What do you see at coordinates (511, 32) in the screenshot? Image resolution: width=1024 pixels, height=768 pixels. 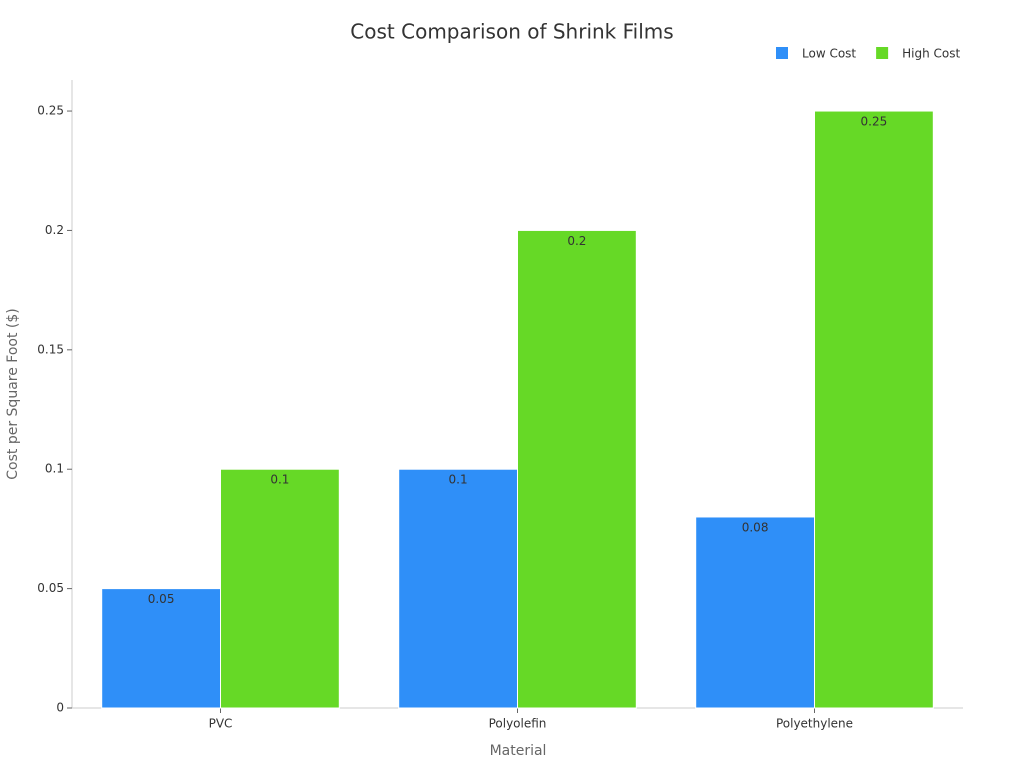 I see `chart-title: Cost Comparison of Shrink Films` at bounding box center [511, 32].